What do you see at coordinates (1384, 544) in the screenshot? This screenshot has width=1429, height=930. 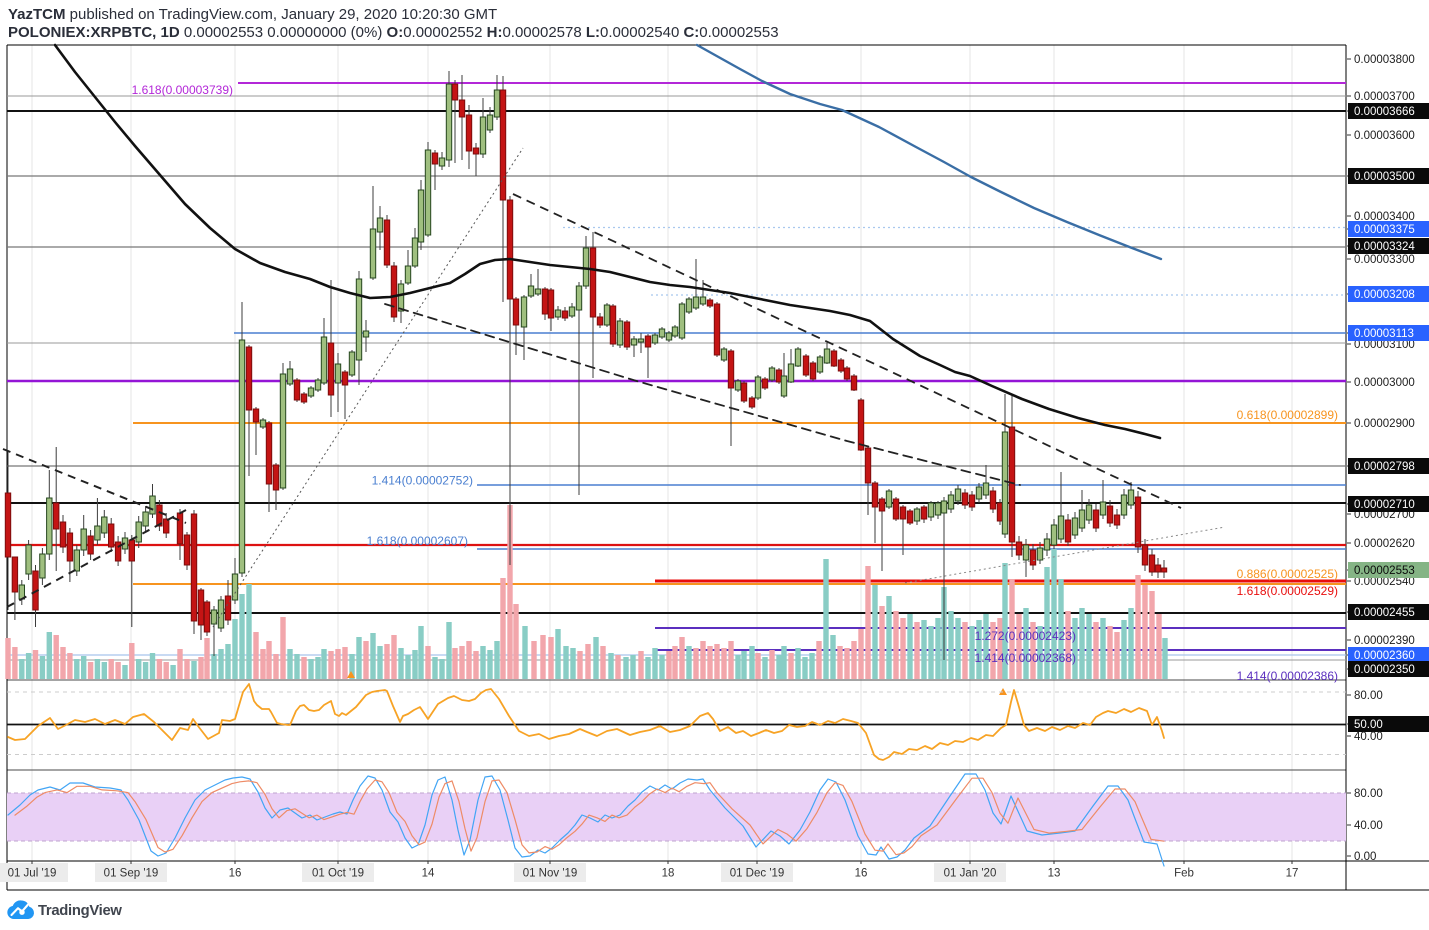 I see `svg-text: 0.00002620` at bounding box center [1384, 544].